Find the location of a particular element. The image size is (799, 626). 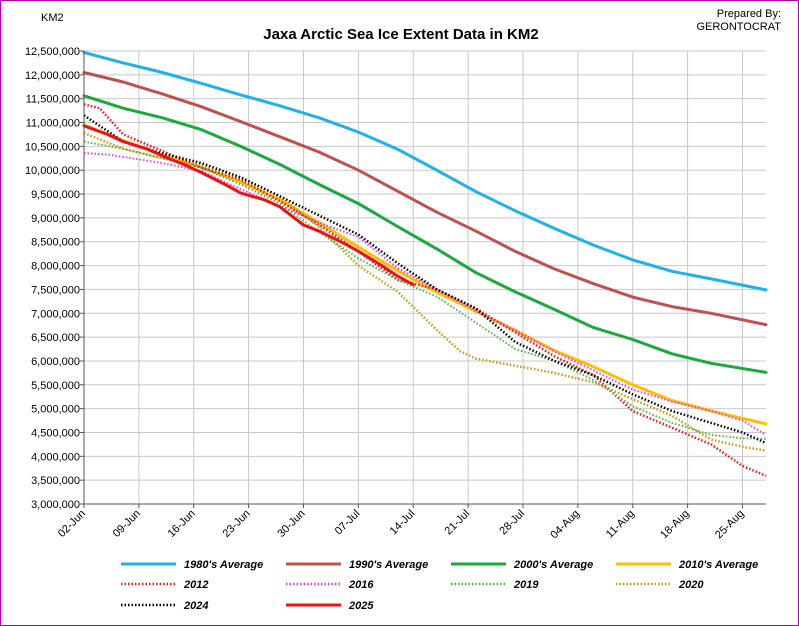

x-tick-label: 23-Jun is located at coordinates (236, 524).